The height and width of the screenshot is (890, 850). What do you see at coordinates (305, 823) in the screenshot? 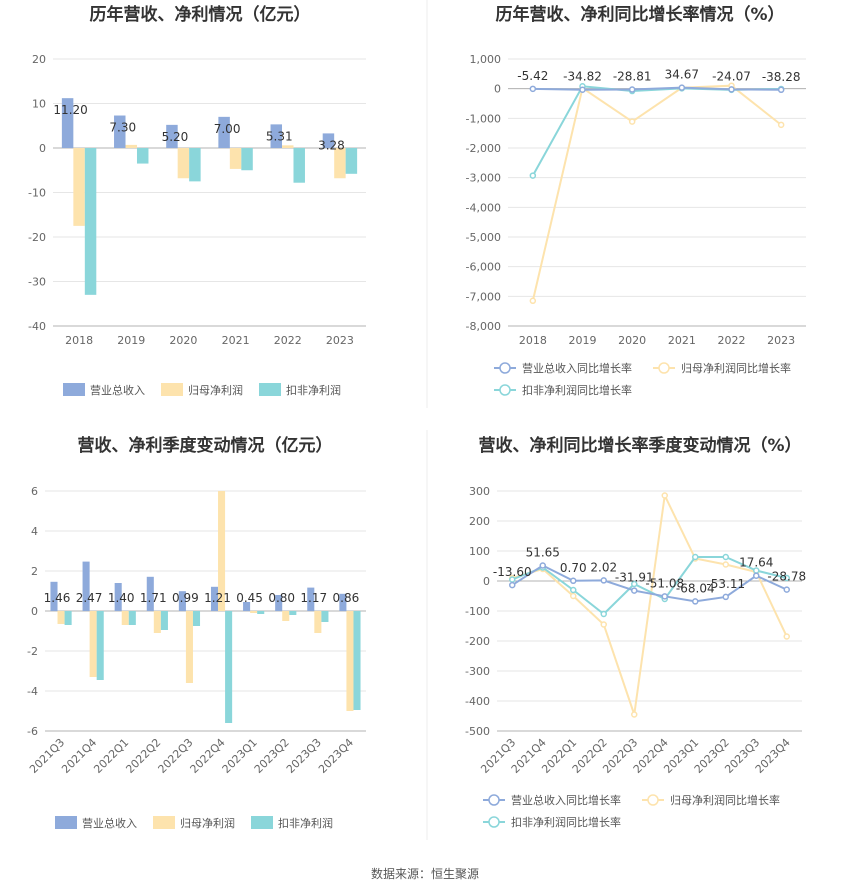
I see `legend-label: 扣非净利润` at bounding box center [305, 823].